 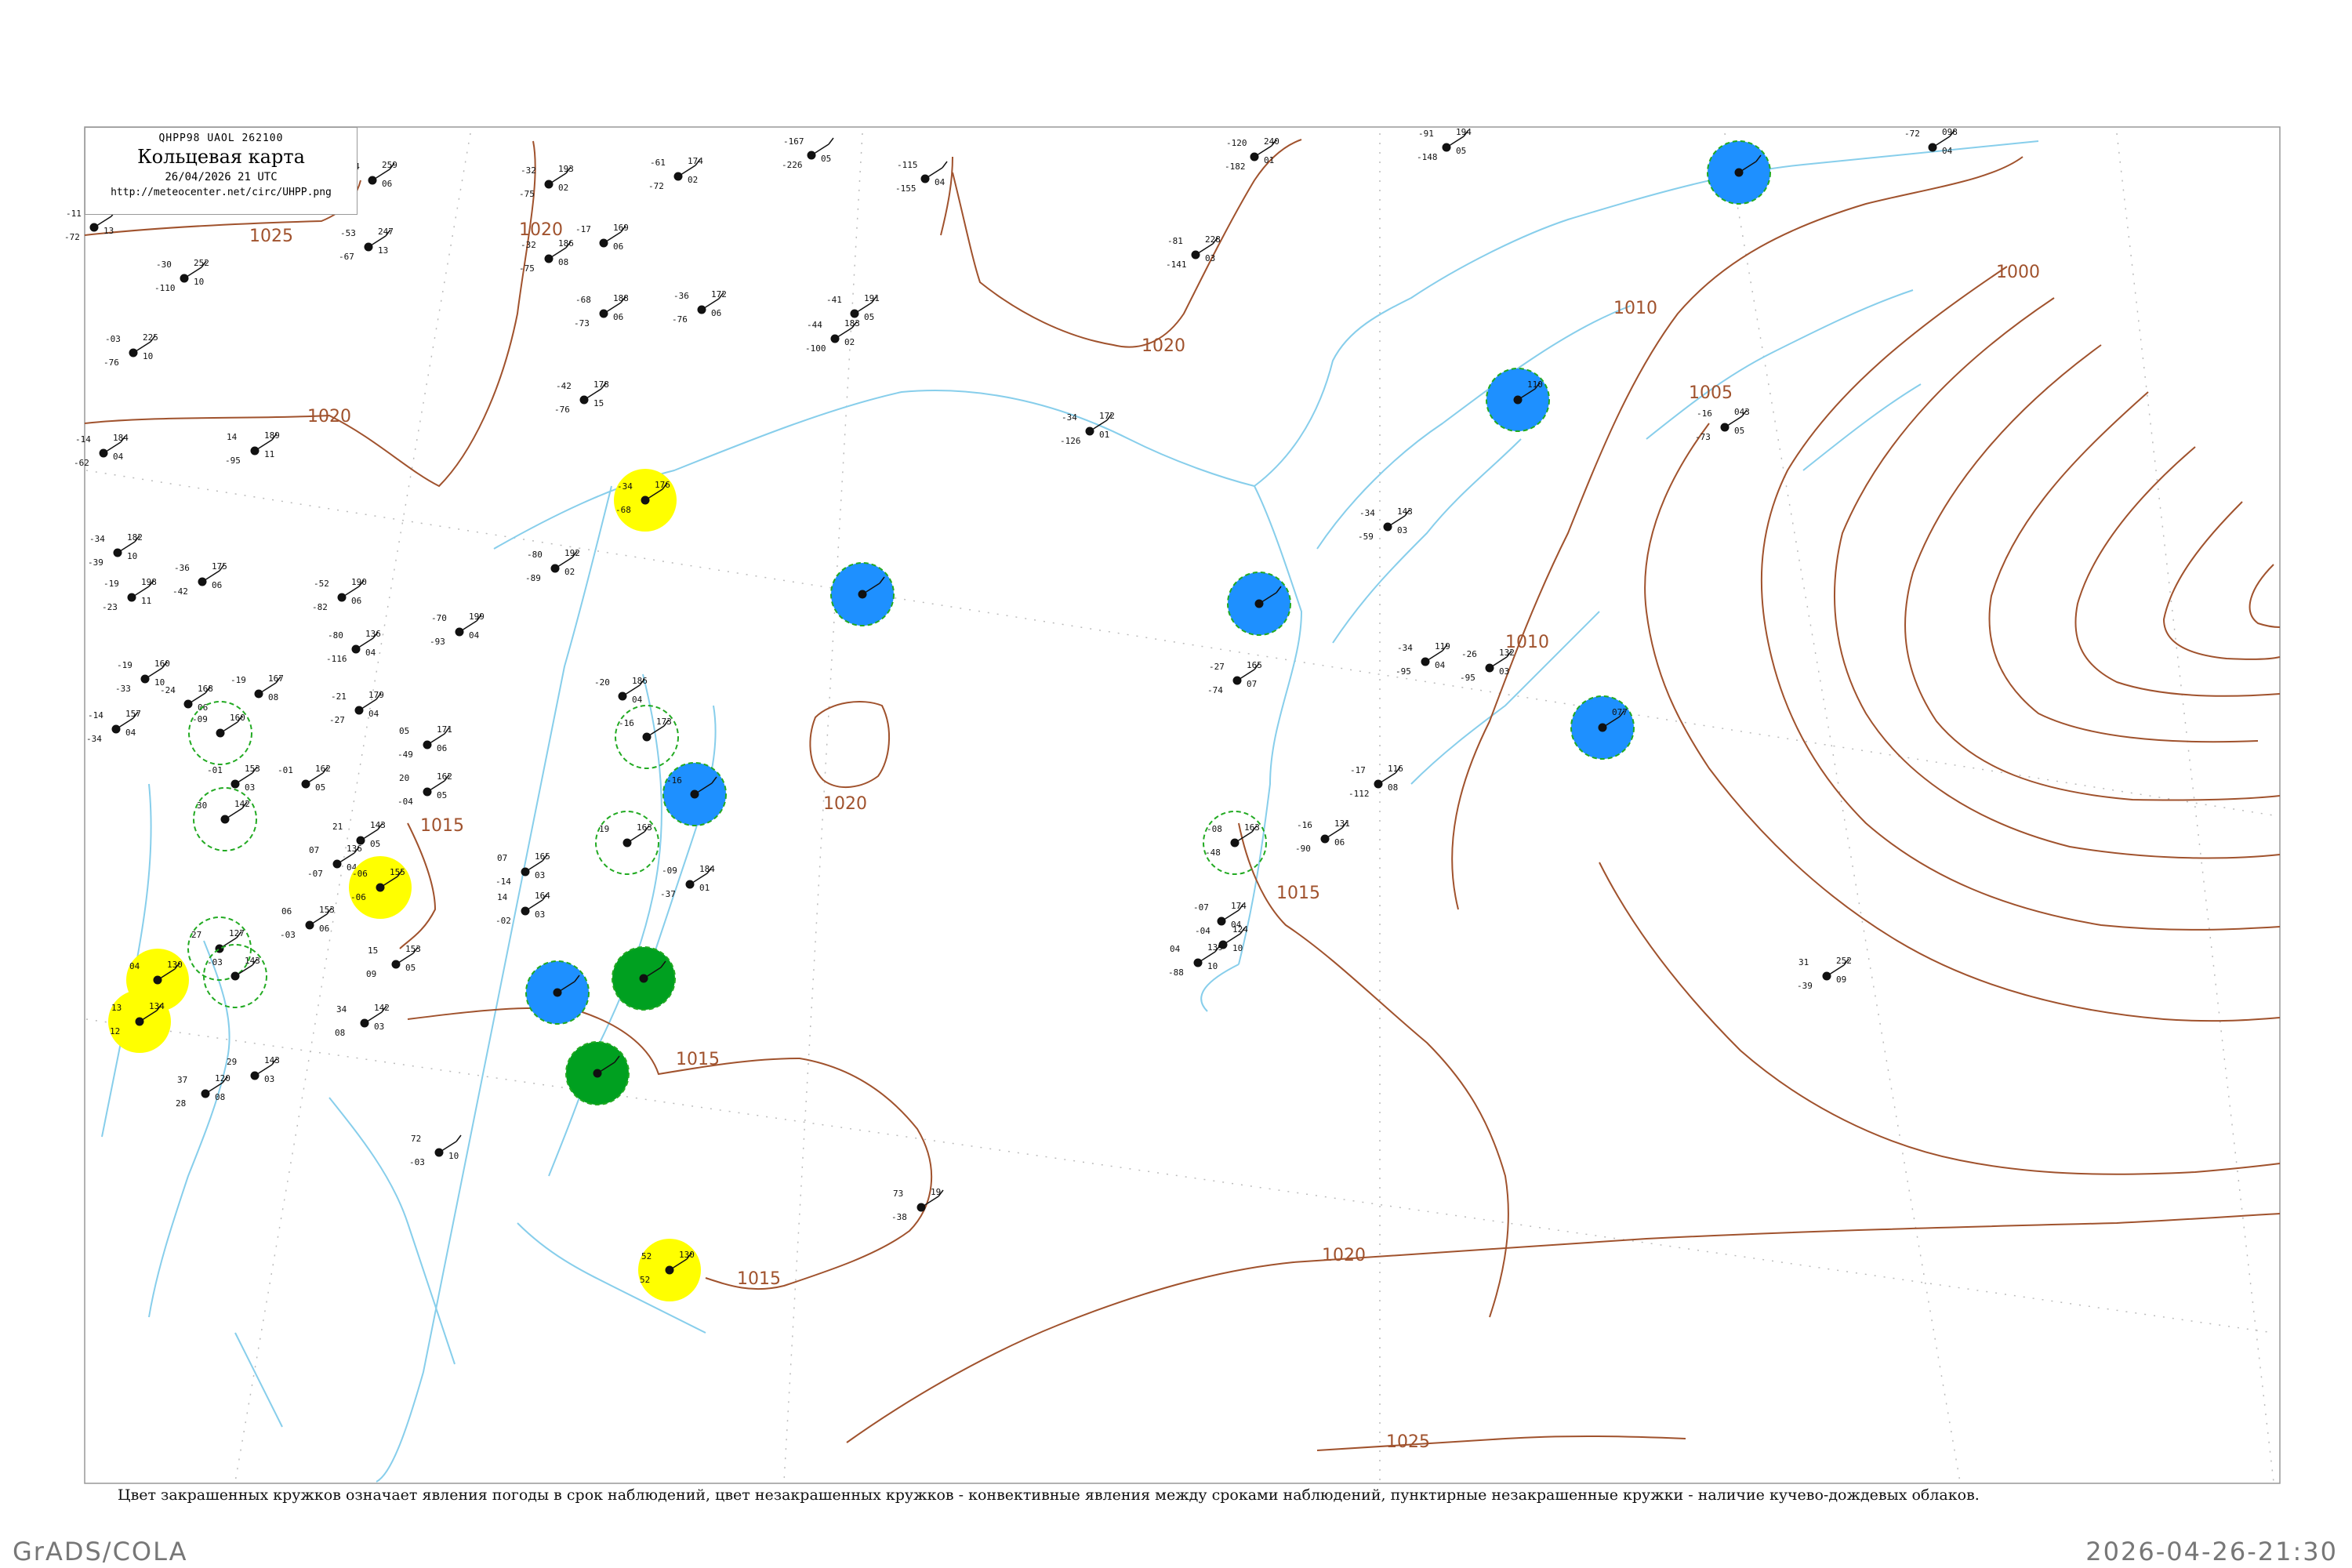 What do you see at coordinates (1214, 829) in the screenshot?
I see `station-value-t: -08` at bounding box center [1214, 829].